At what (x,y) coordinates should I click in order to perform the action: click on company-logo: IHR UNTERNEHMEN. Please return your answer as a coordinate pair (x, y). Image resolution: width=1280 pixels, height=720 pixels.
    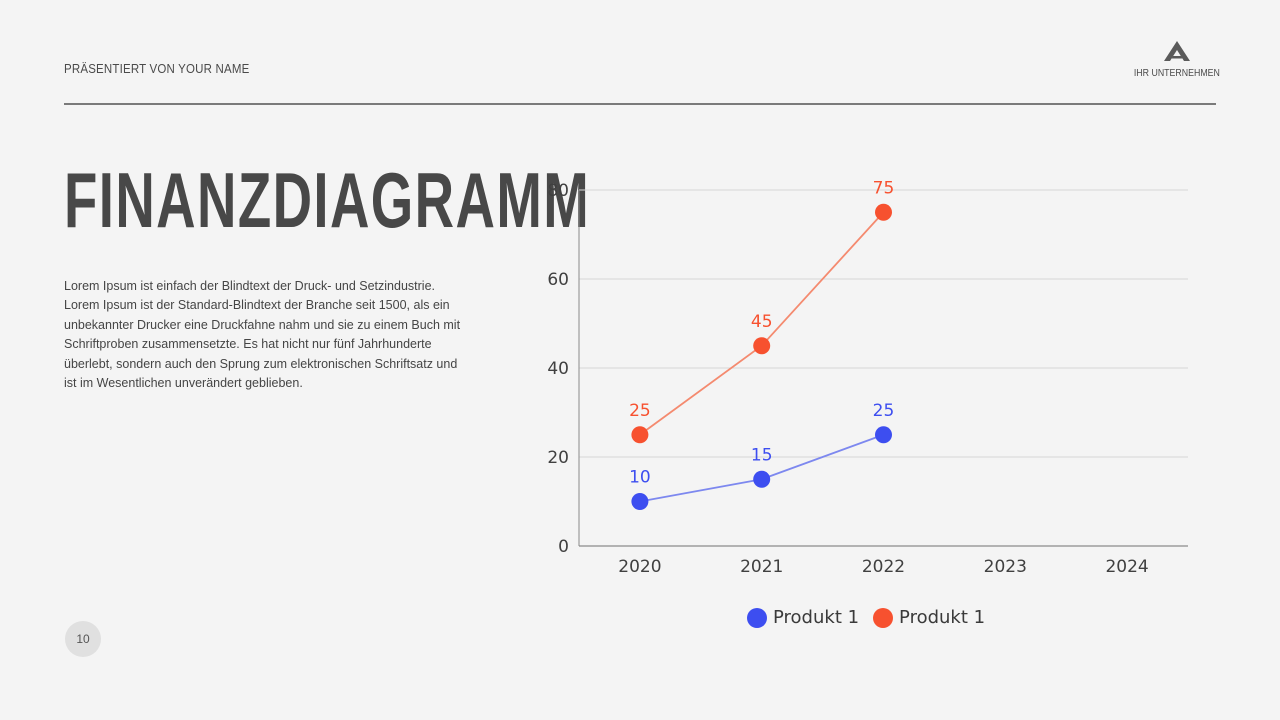
    Looking at the image, I should click on (1177, 59).